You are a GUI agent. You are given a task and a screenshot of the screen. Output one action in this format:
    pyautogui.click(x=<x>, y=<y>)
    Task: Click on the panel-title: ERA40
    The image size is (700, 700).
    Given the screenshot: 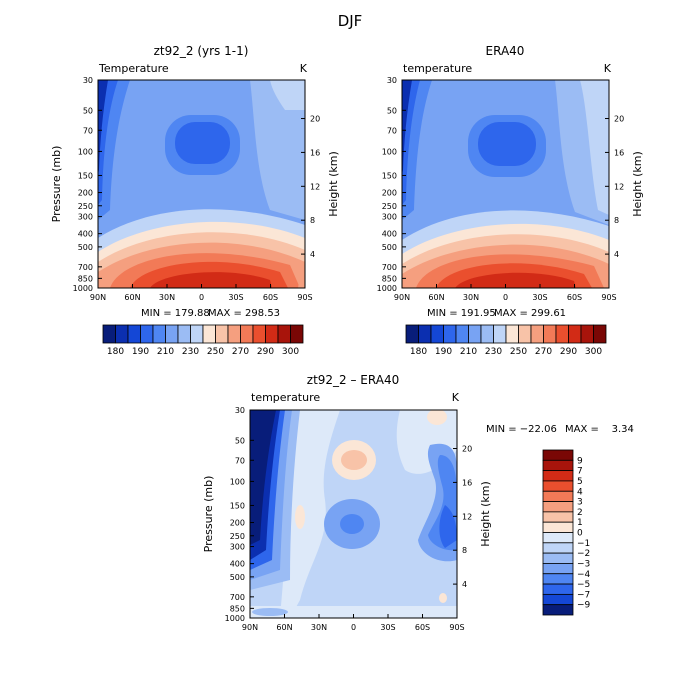 What is the action you would take?
    pyautogui.click(x=505, y=51)
    